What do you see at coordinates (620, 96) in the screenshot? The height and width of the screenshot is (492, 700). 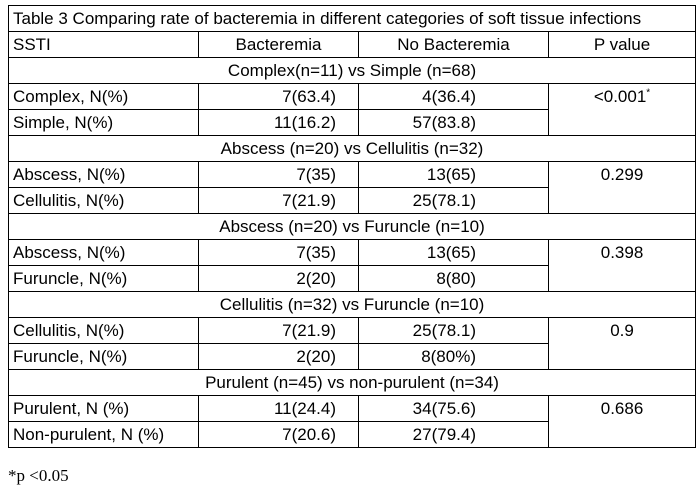 I see `p-value: <0.001` at bounding box center [620, 96].